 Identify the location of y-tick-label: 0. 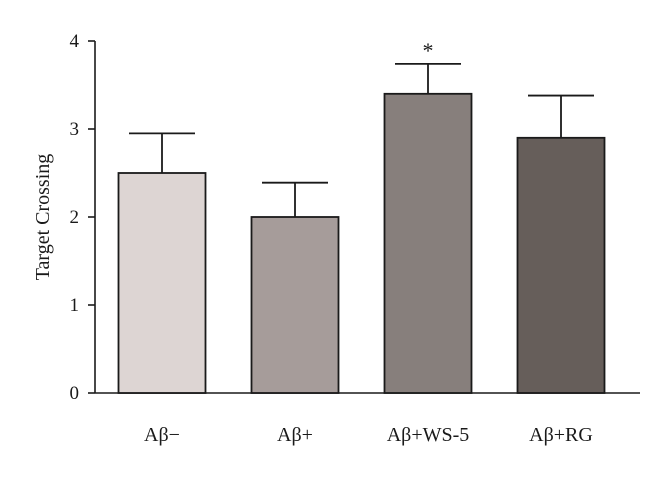
(75, 393).